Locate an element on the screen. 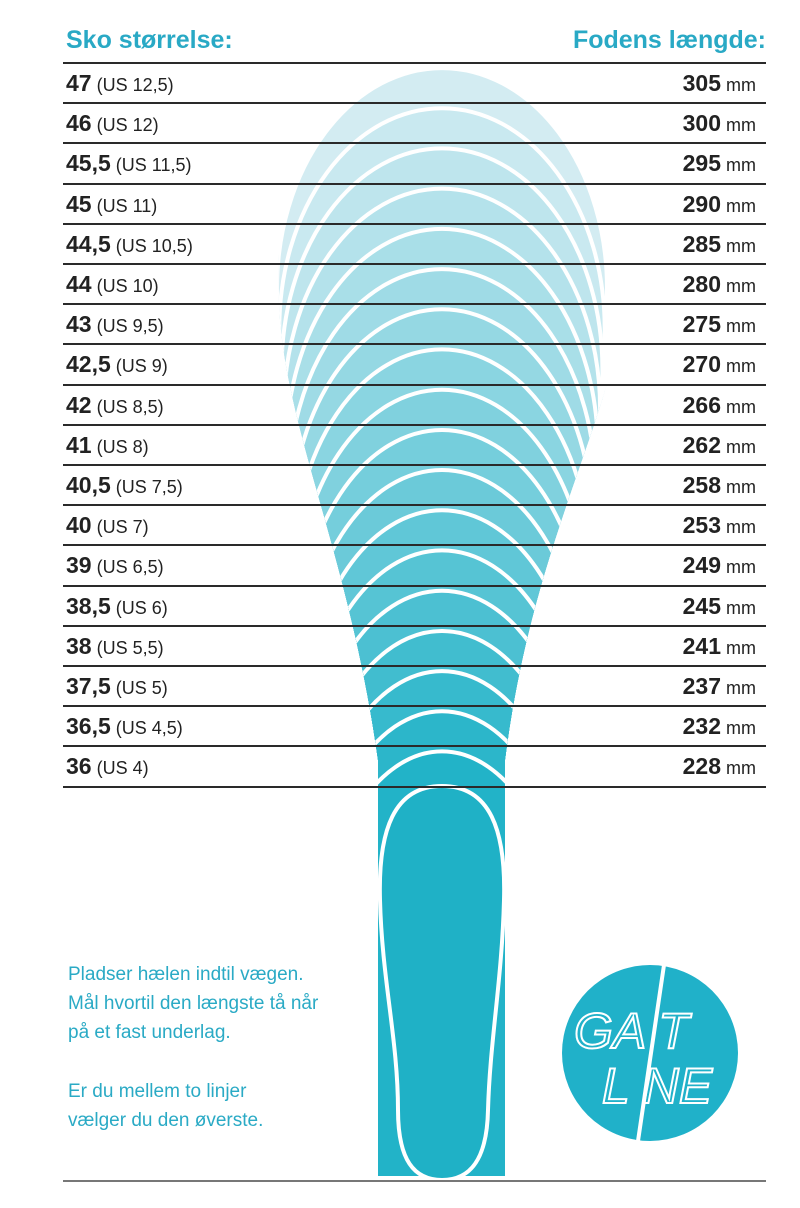  us-size: (US 11,5) is located at coordinates (153, 165).